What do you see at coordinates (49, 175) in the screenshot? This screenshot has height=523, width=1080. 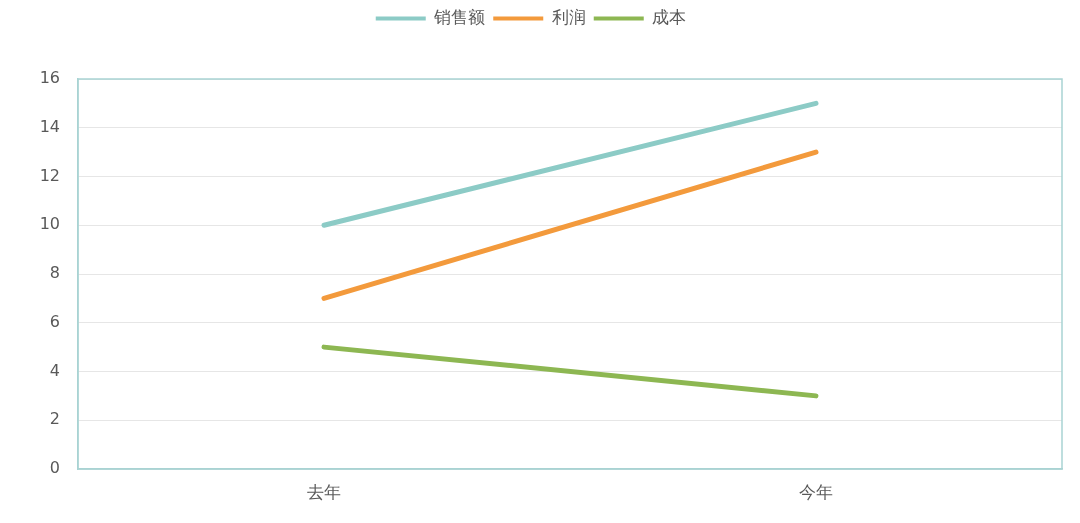 I see `y-tick-label: 12` at bounding box center [49, 175].